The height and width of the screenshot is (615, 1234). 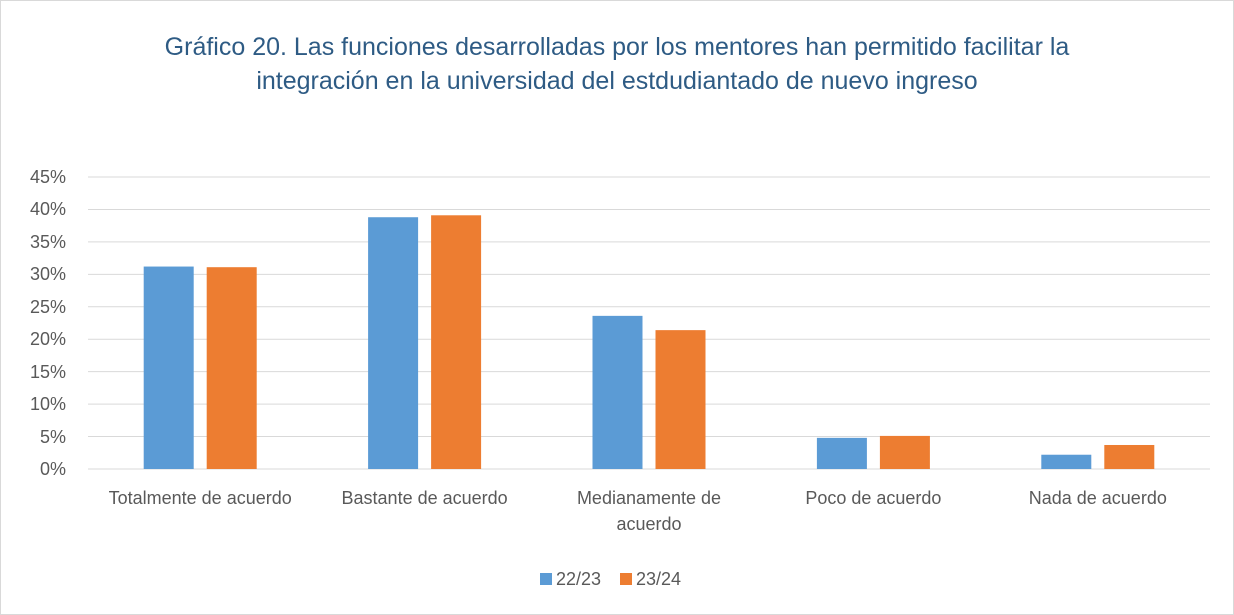 What do you see at coordinates (659, 579) in the screenshot?
I see `legend-label: 23/24` at bounding box center [659, 579].